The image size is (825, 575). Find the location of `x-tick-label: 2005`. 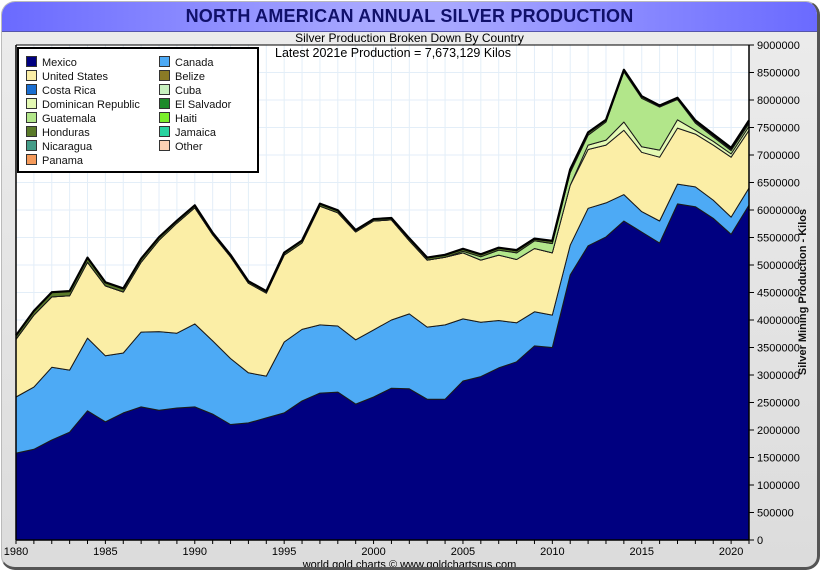

x-tick-label: 2005 is located at coordinates (463, 552).